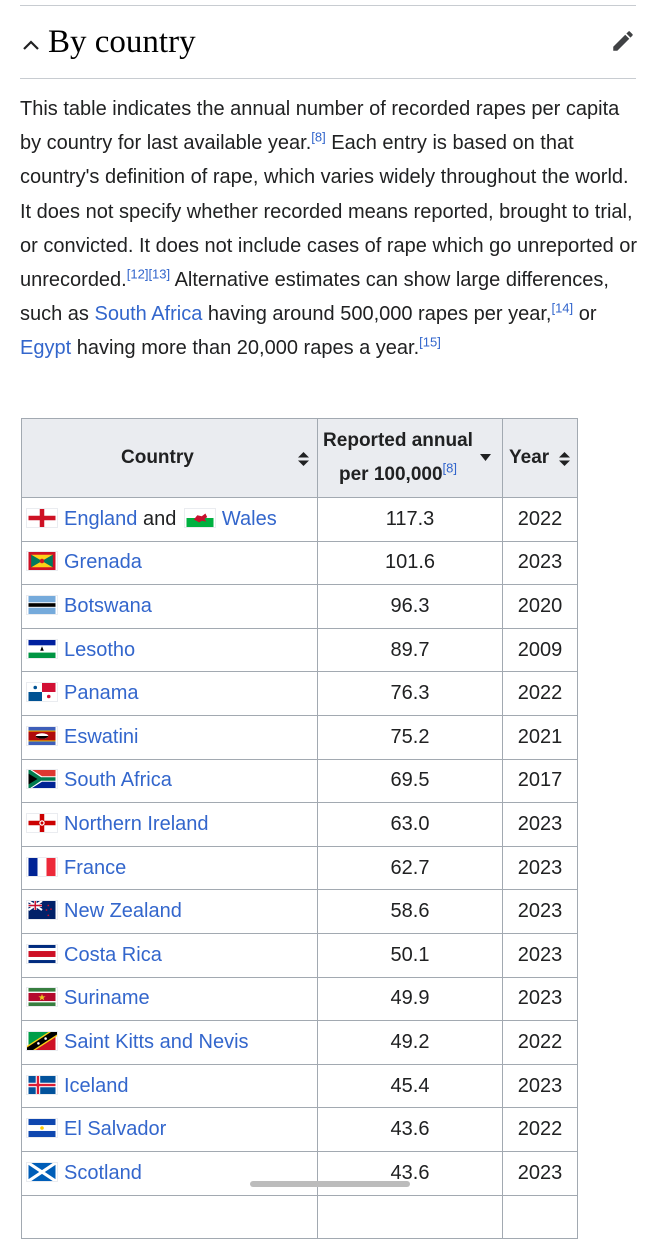  What do you see at coordinates (103, 1172) in the screenshot?
I see `country-link: Scotland` at bounding box center [103, 1172].